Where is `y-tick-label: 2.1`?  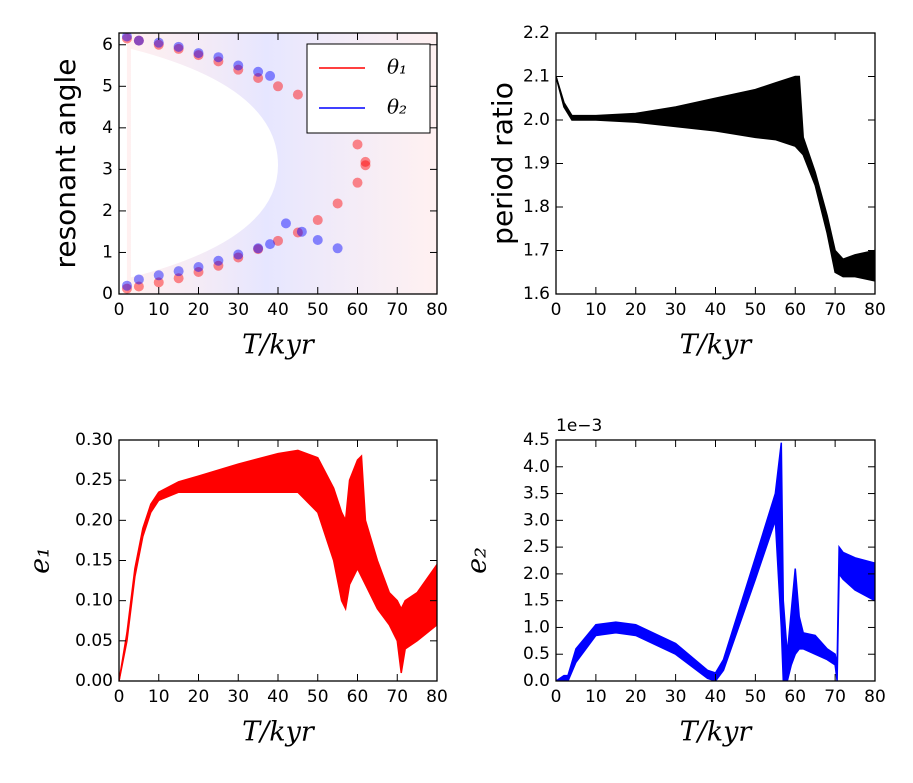
y-tick-label: 2.1 is located at coordinates (536, 77).